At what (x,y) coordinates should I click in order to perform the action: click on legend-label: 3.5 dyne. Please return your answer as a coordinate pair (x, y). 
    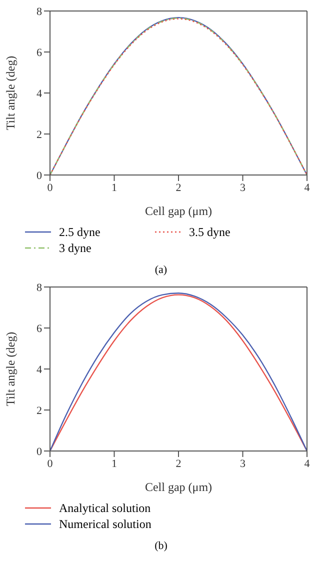
    Looking at the image, I should click on (209, 232).